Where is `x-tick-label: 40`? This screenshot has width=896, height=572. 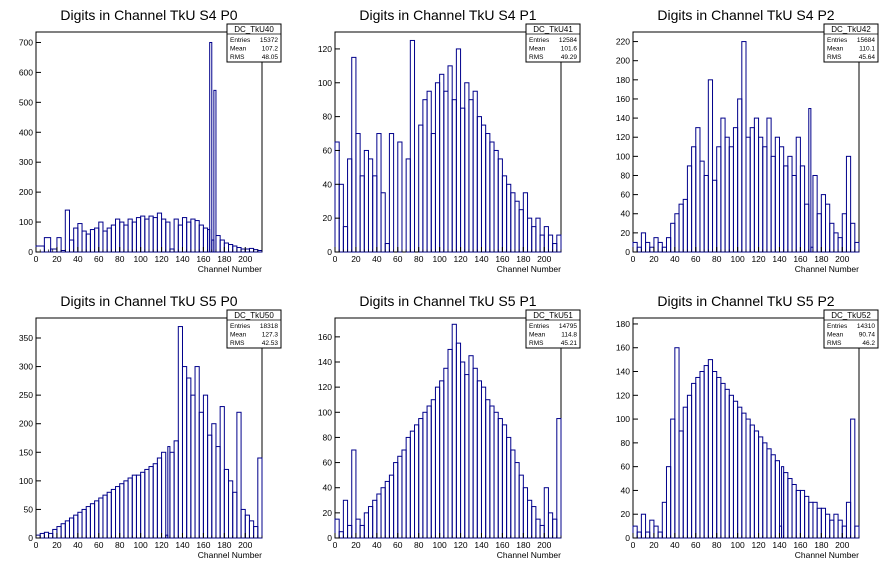 x-tick-label: 40 is located at coordinates (78, 545).